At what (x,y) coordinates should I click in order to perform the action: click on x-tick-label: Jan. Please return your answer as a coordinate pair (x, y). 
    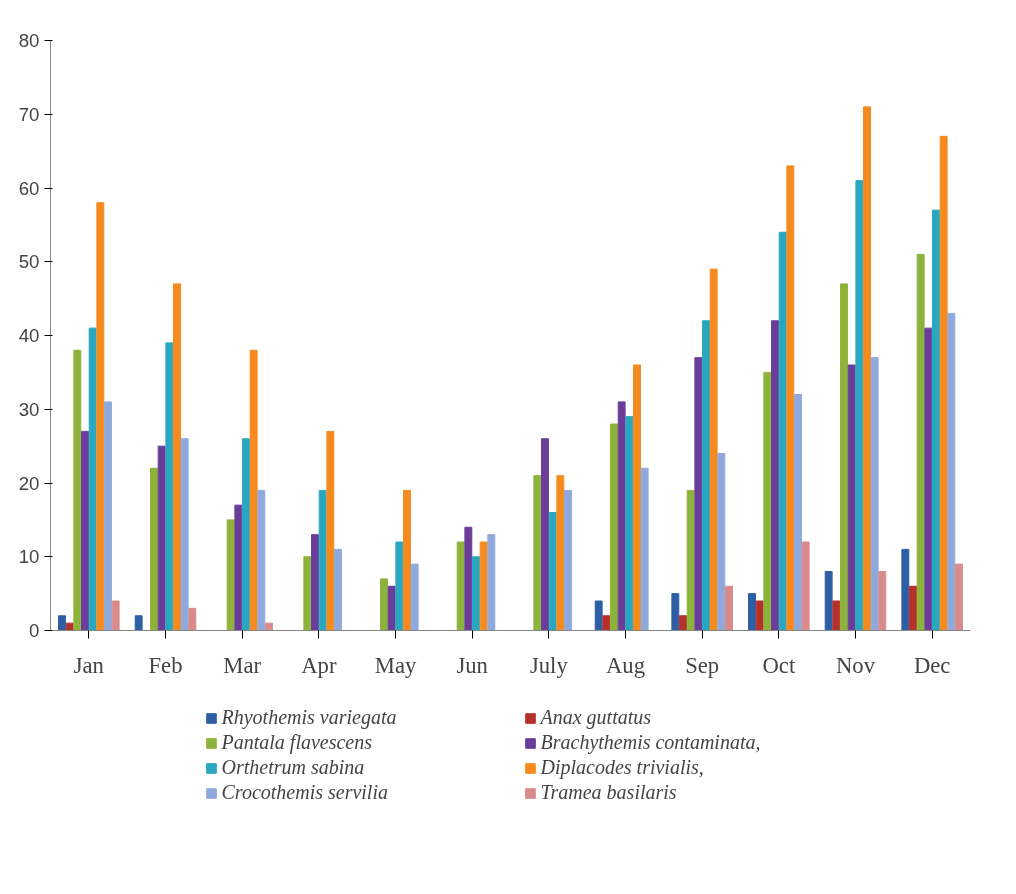
    Looking at the image, I should click on (88, 665).